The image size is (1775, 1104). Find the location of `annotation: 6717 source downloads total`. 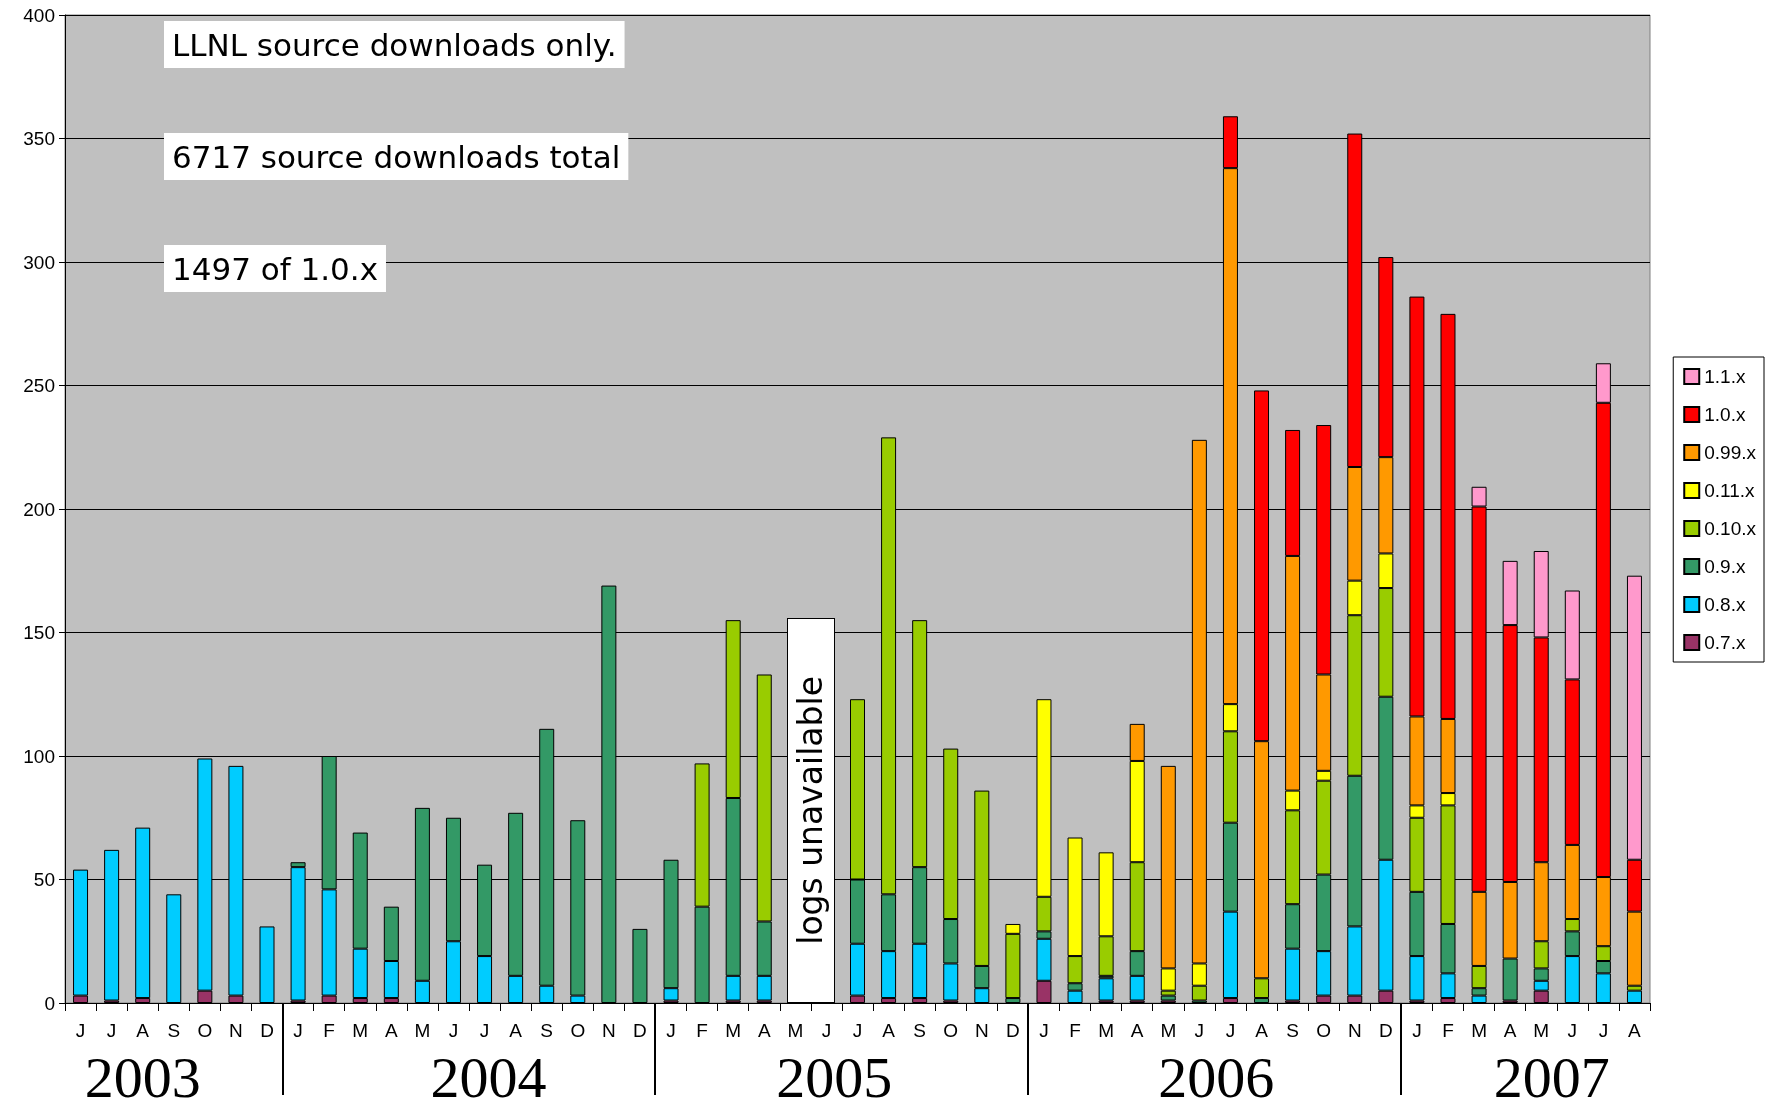

annotation: 6717 source downloads total is located at coordinates (396, 156).